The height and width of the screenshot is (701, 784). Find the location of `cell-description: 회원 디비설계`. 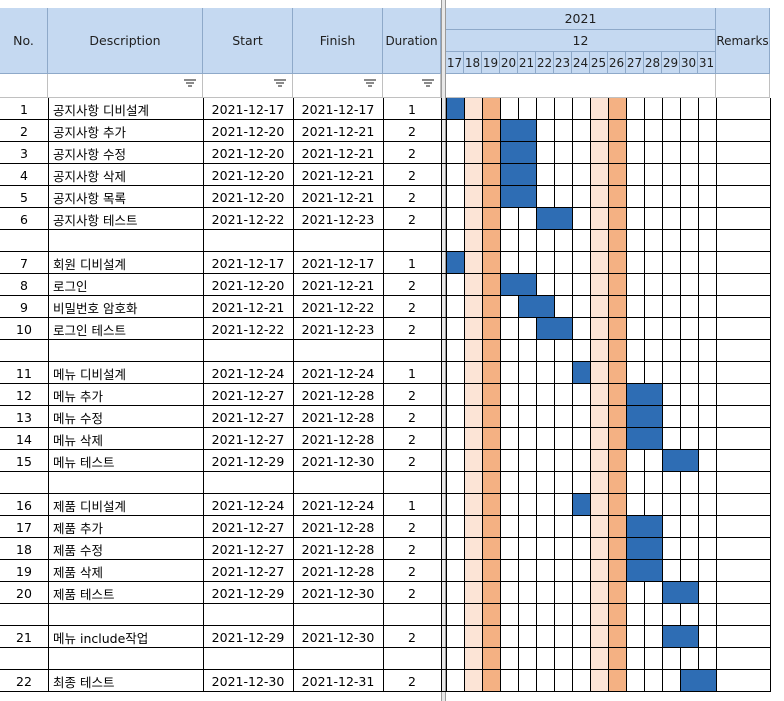

cell-description: 회원 디비설계 is located at coordinates (89, 264).